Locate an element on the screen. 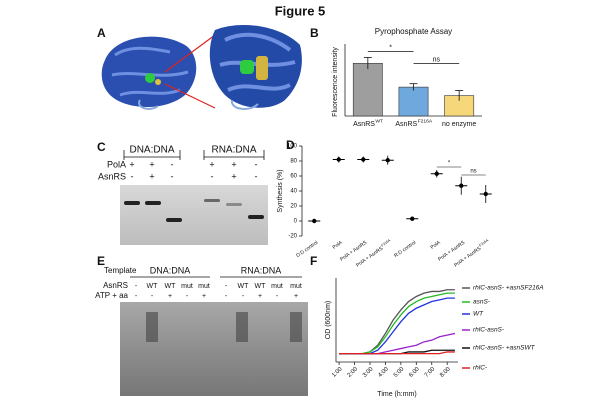 This screenshot has width=600, height=400. x-tick-label: 5:00 is located at coordinates (399, 372).